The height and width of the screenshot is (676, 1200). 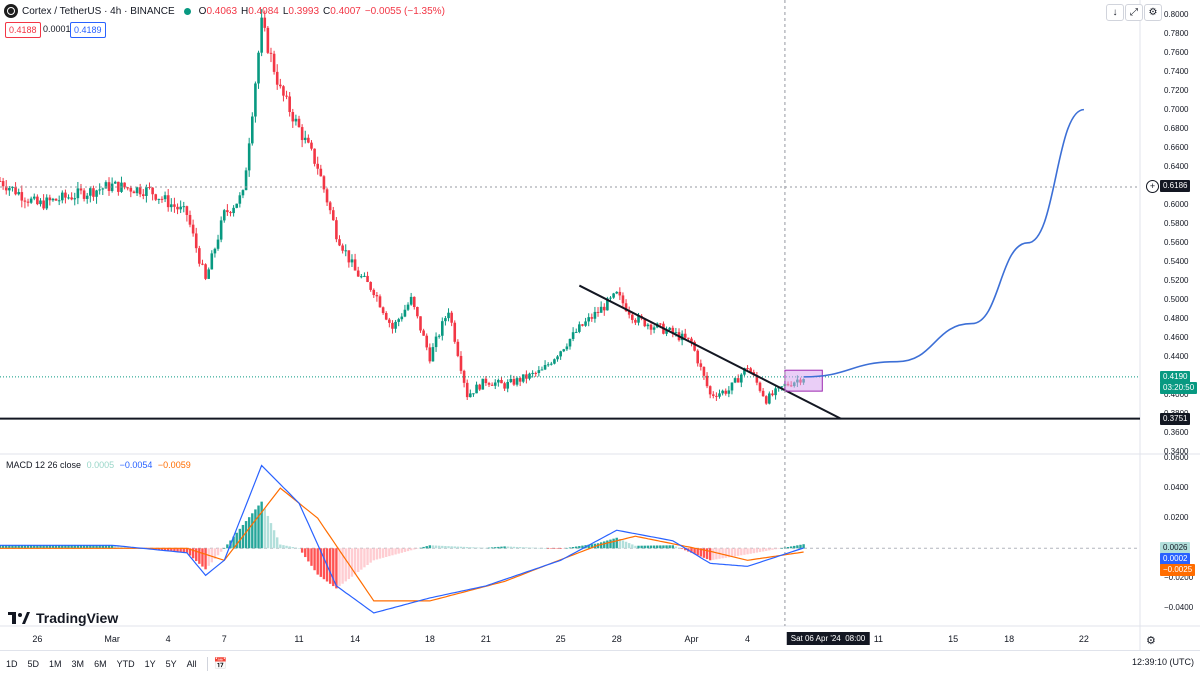 I want to click on clock-utc: 12:39:10 (UTC), so click(x=1162, y=662).